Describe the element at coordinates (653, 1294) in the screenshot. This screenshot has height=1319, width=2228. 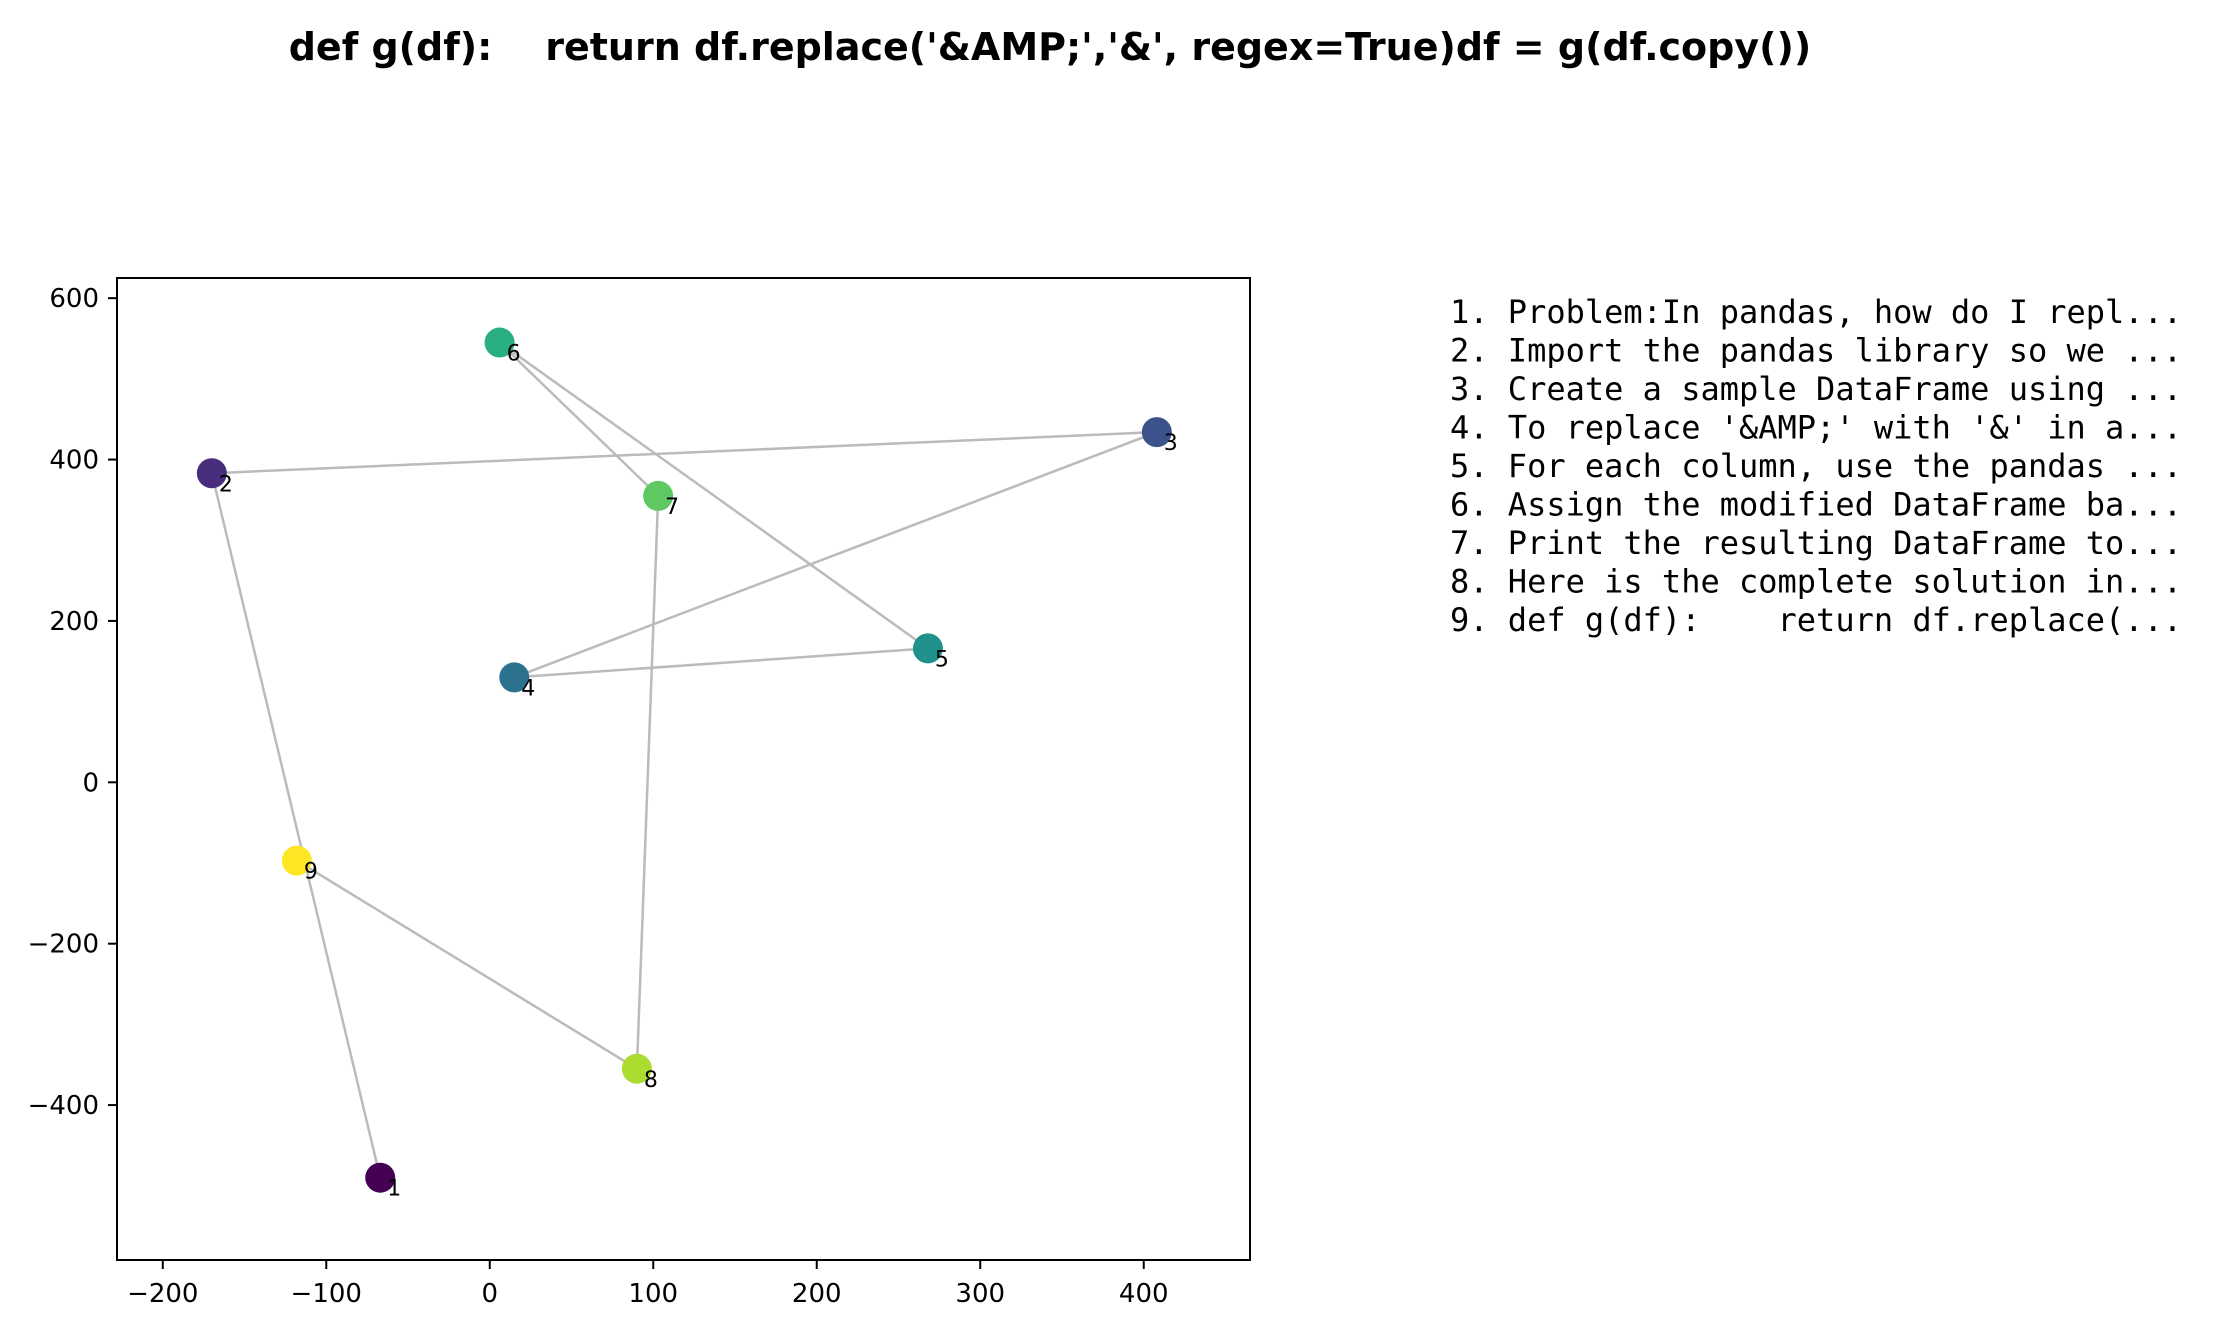
I see `x-tick-label: 100` at that location.